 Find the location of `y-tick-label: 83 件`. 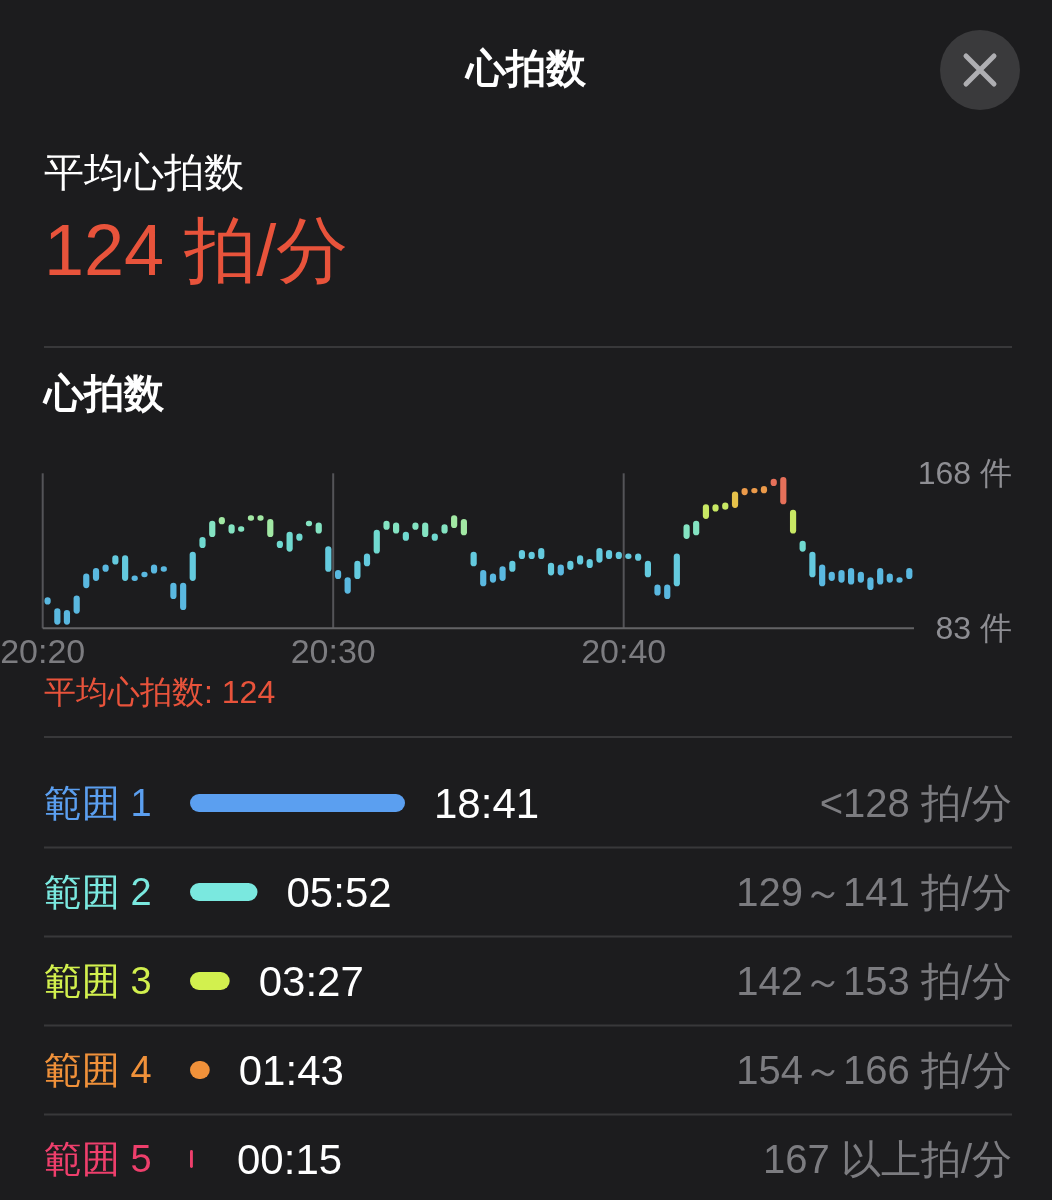

y-tick-label: 83 件 is located at coordinates (973, 628).